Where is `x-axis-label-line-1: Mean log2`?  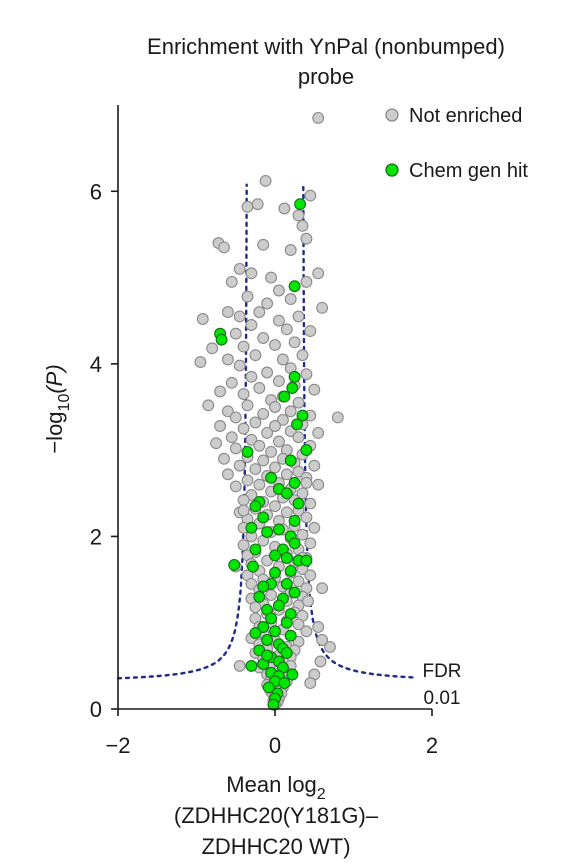
x-axis-label-line-1: Mean log2 is located at coordinates (276, 787).